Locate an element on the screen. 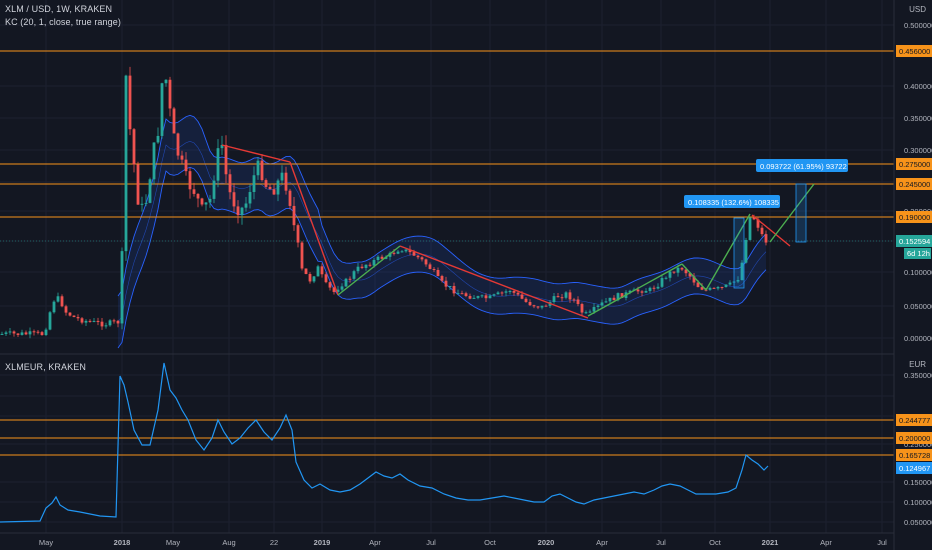 The image size is (932, 550). time-label: Apr is located at coordinates (375, 542).